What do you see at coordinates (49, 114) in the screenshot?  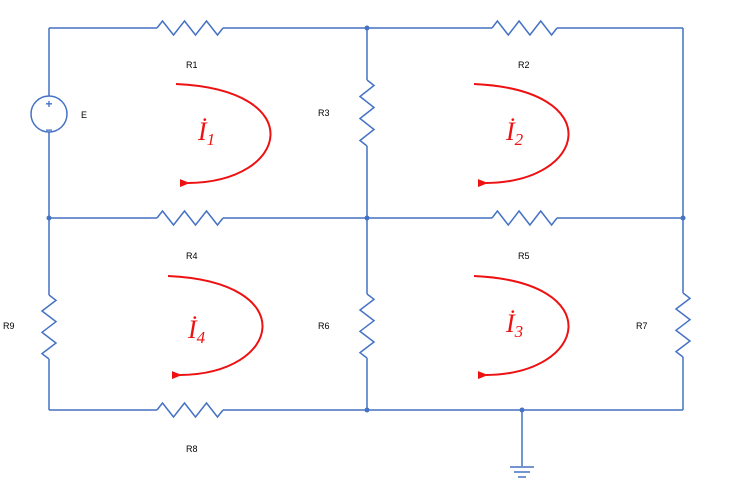 I see `voltage-source-circle` at bounding box center [49, 114].